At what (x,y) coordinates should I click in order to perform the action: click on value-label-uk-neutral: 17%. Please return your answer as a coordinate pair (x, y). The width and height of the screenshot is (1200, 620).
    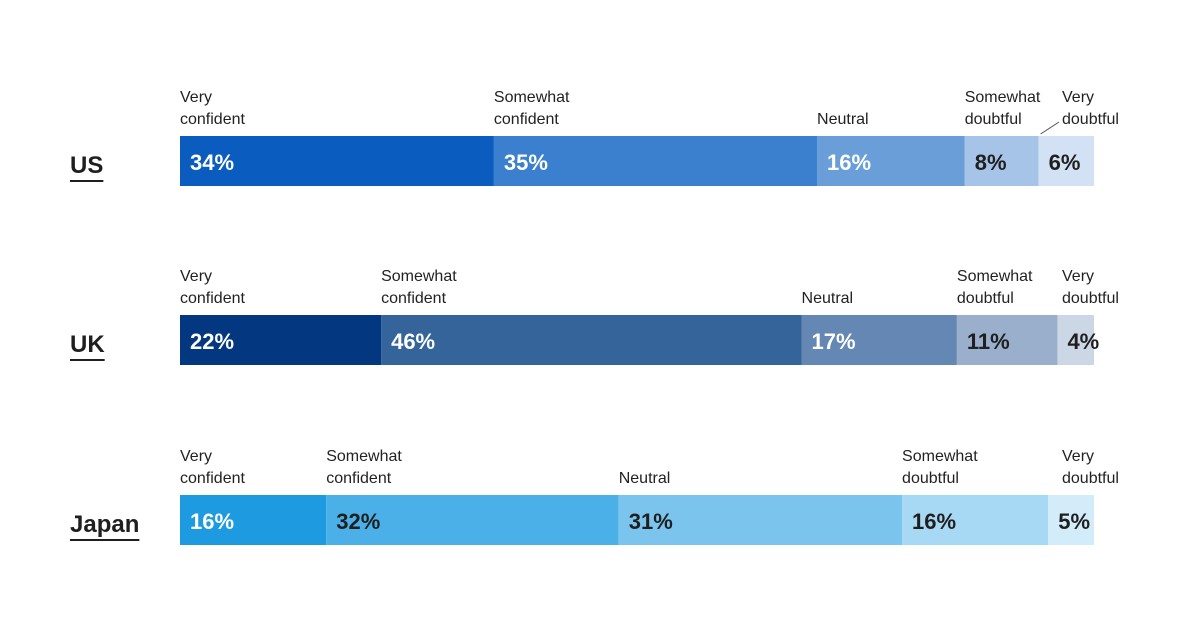
    Looking at the image, I should click on (834, 341).